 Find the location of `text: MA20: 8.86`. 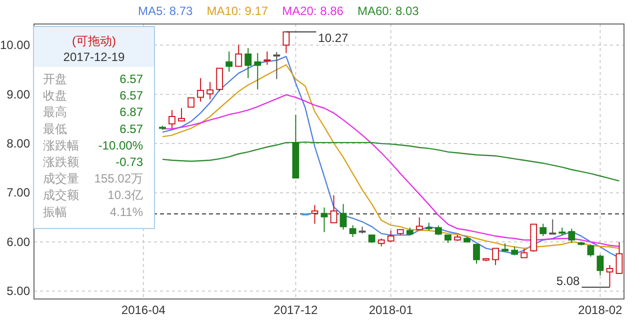

text: MA20: 8.86 is located at coordinates (313, 11).